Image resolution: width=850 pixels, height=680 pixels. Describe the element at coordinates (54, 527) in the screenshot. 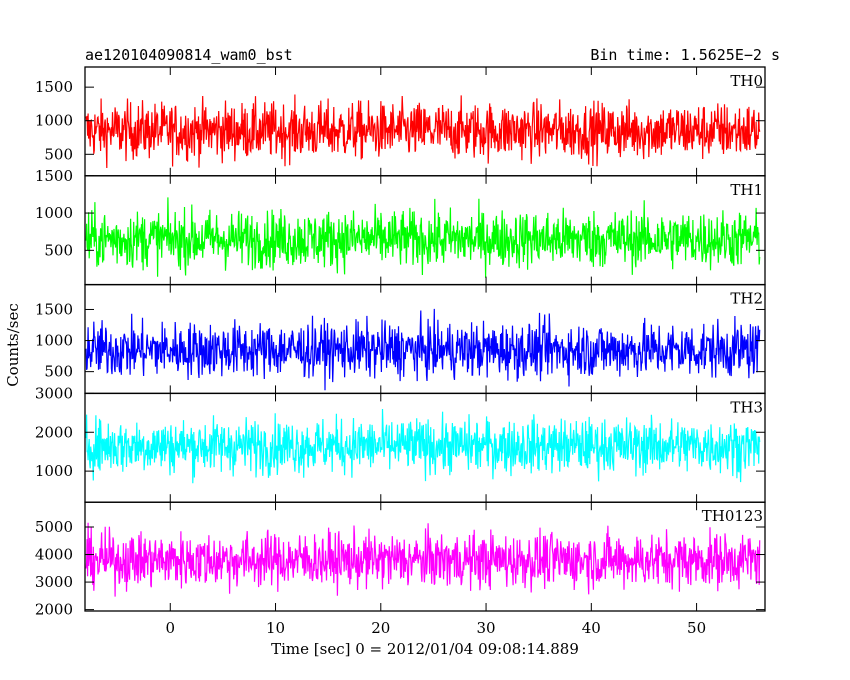

I see `y-tick-label: 5000` at that location.